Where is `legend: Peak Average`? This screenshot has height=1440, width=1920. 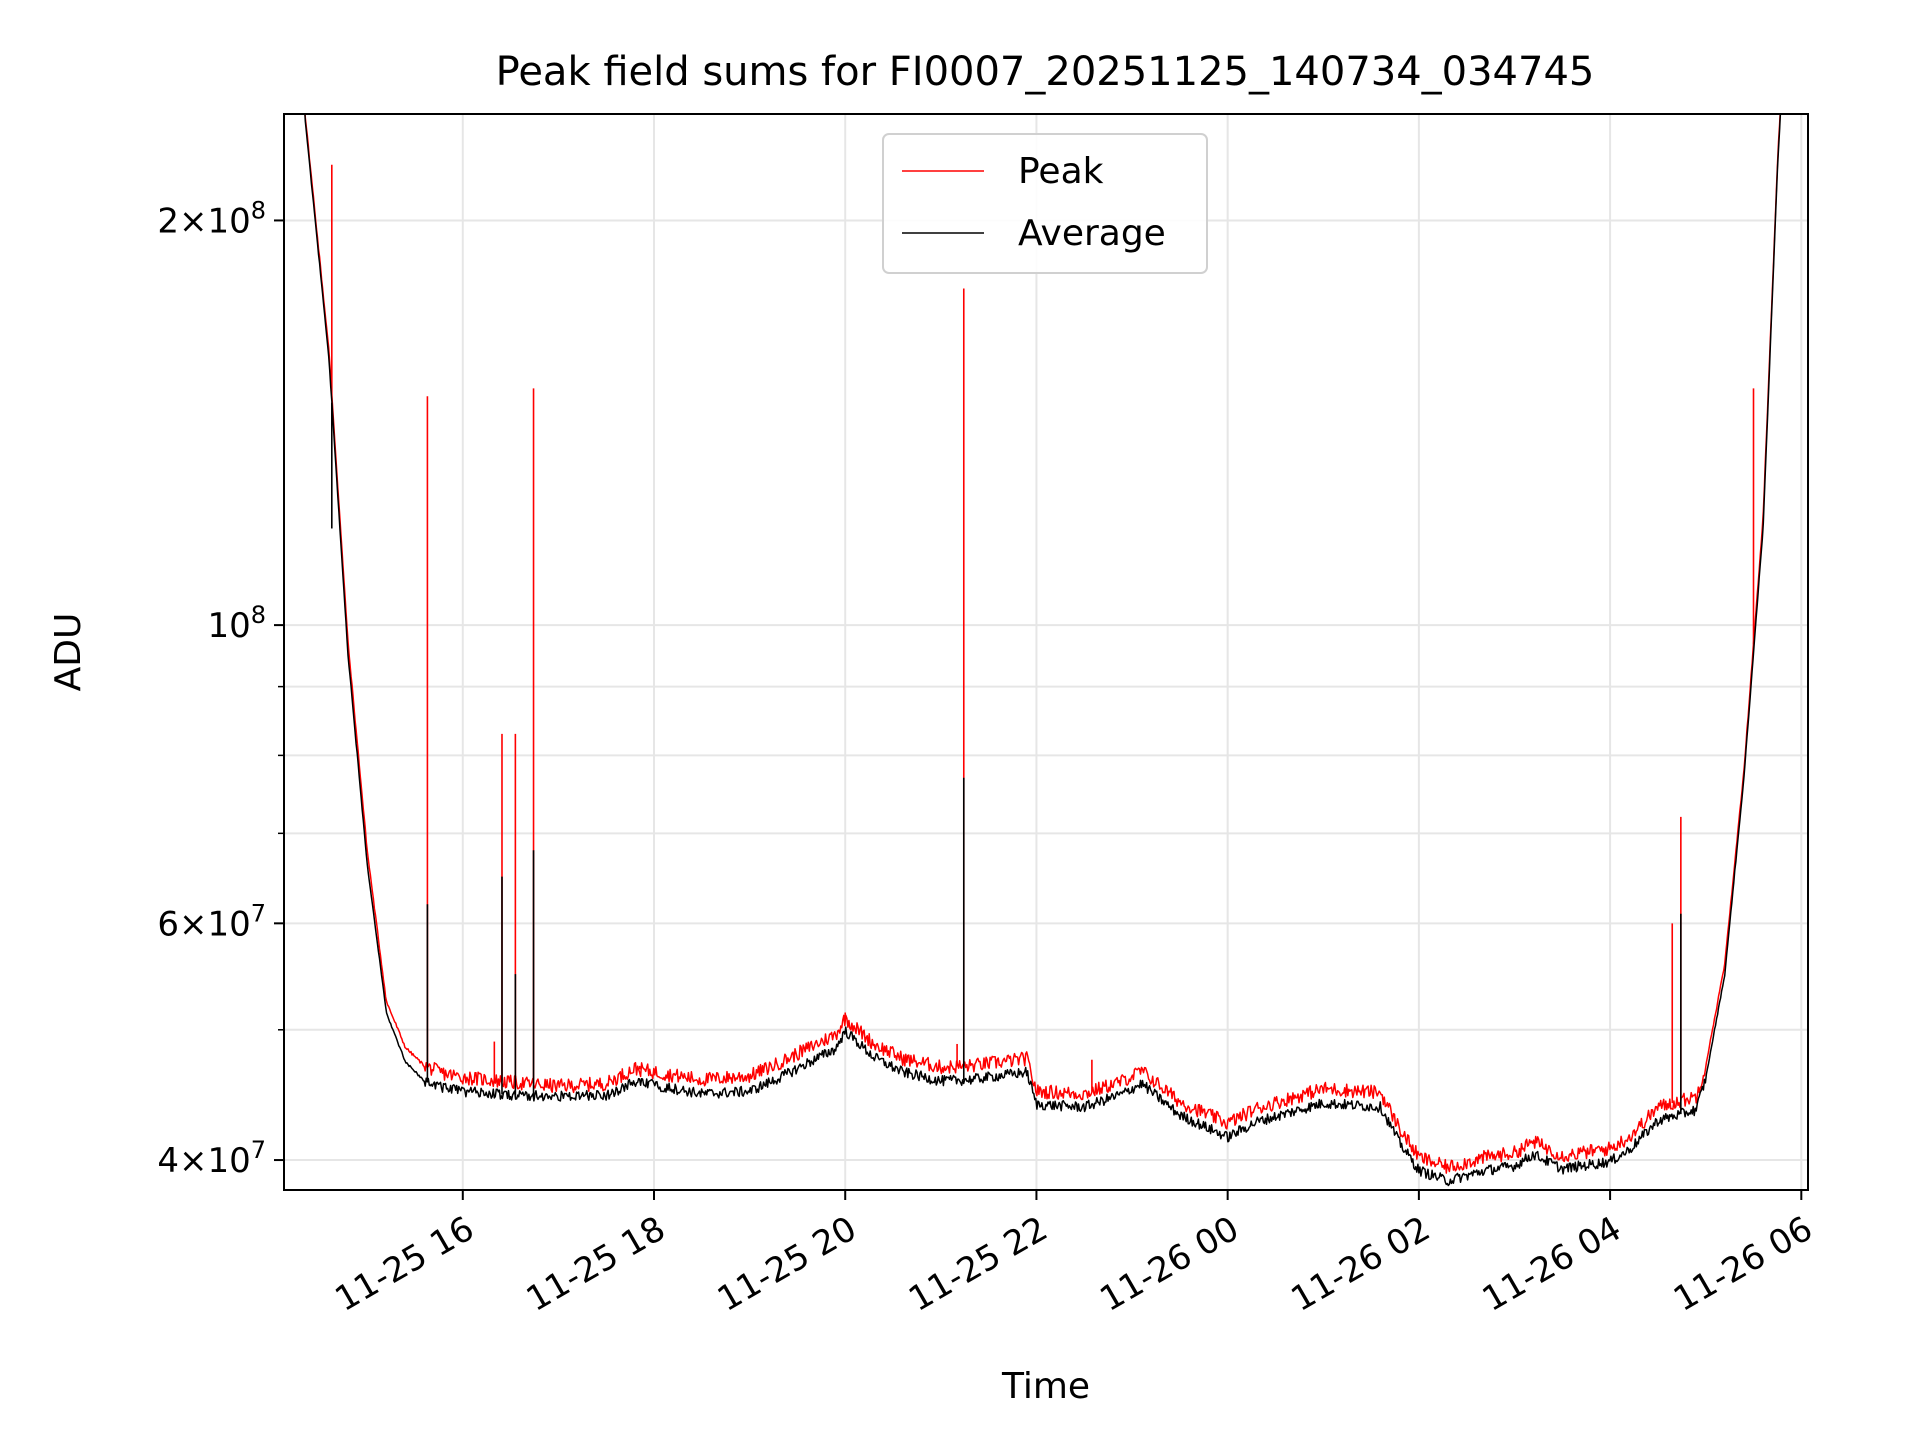 legend: Peak Average is located at coordinates (1045, 203).